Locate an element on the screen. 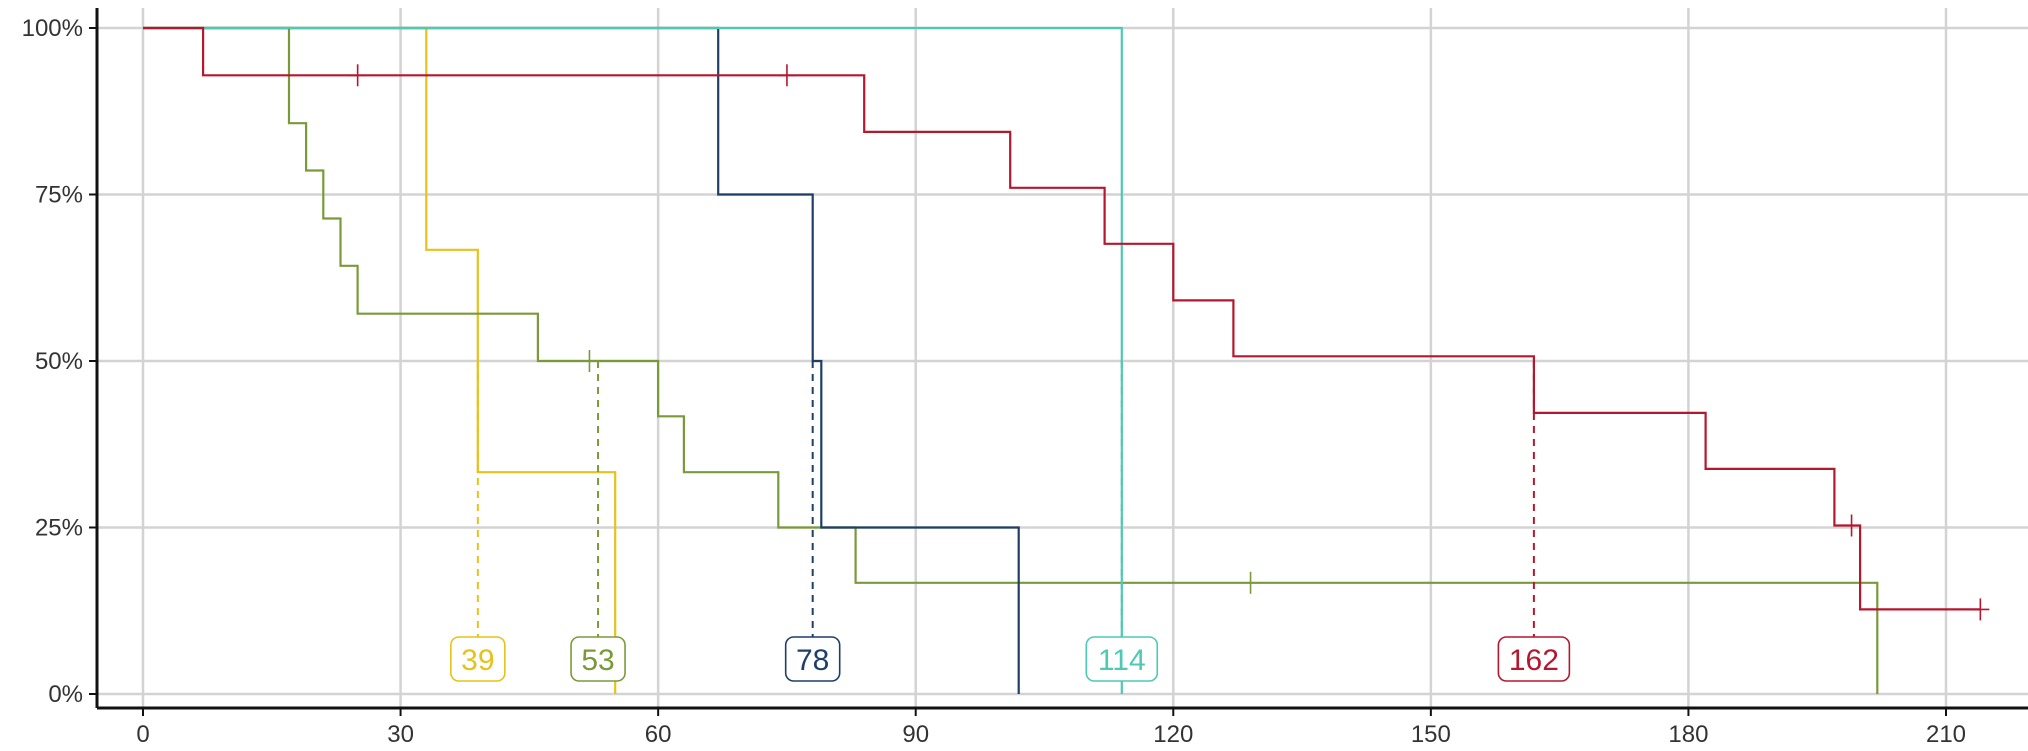 Image resolution: width=2028 pixels, height=751 pixels. y-tick-label: 100% is located at coordinates (52, 28).